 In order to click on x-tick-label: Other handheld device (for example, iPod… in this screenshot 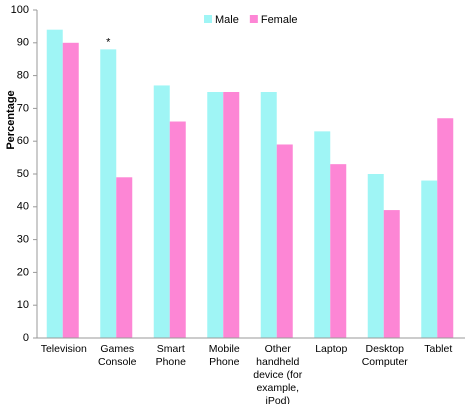, I will do `click(278, 373)`.